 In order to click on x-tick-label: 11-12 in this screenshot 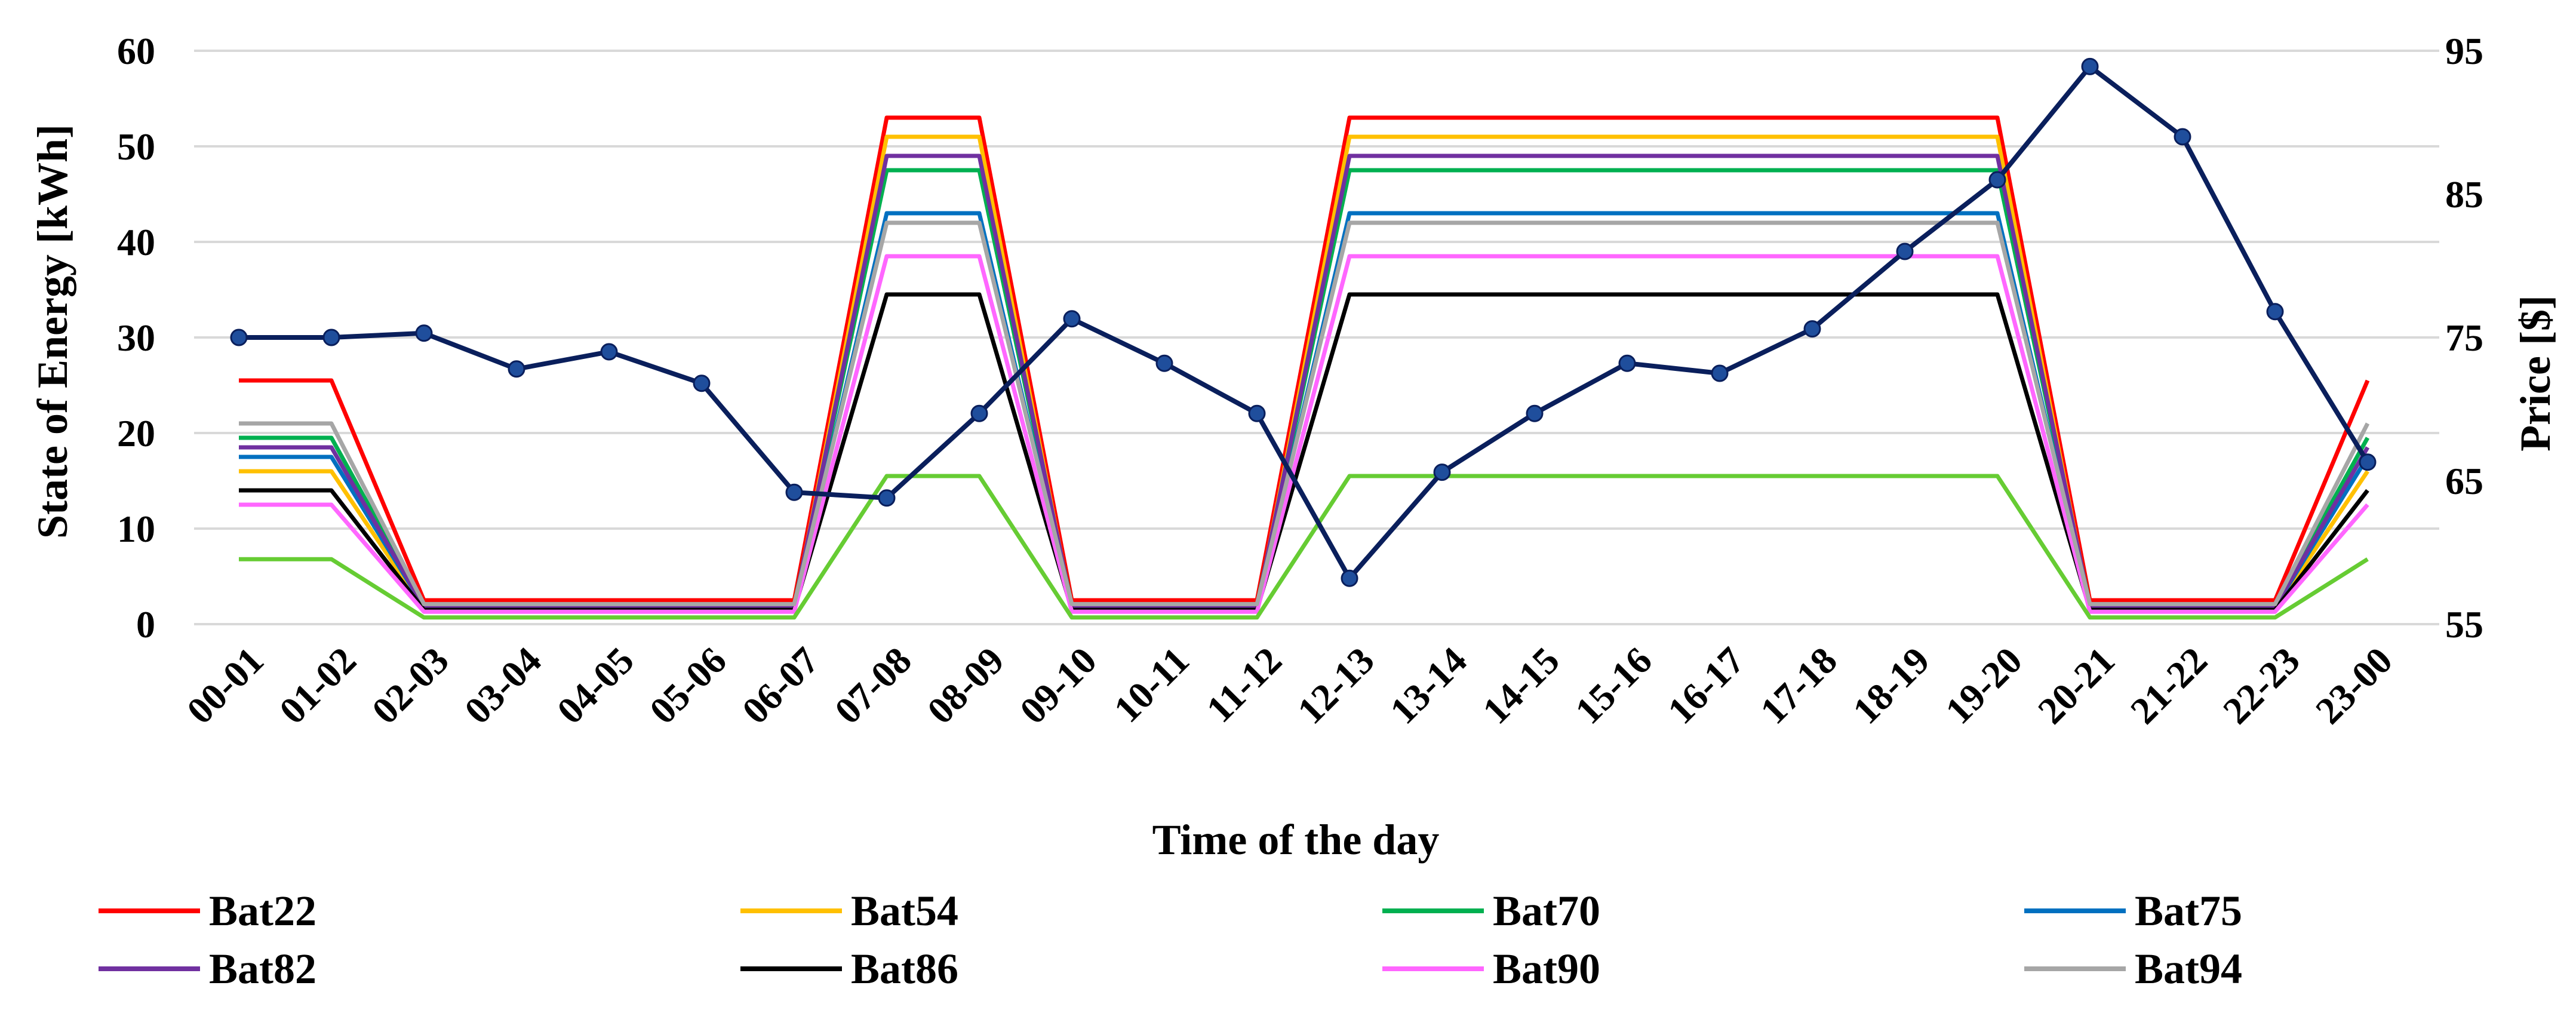, I will do `click(1244, 684)`.